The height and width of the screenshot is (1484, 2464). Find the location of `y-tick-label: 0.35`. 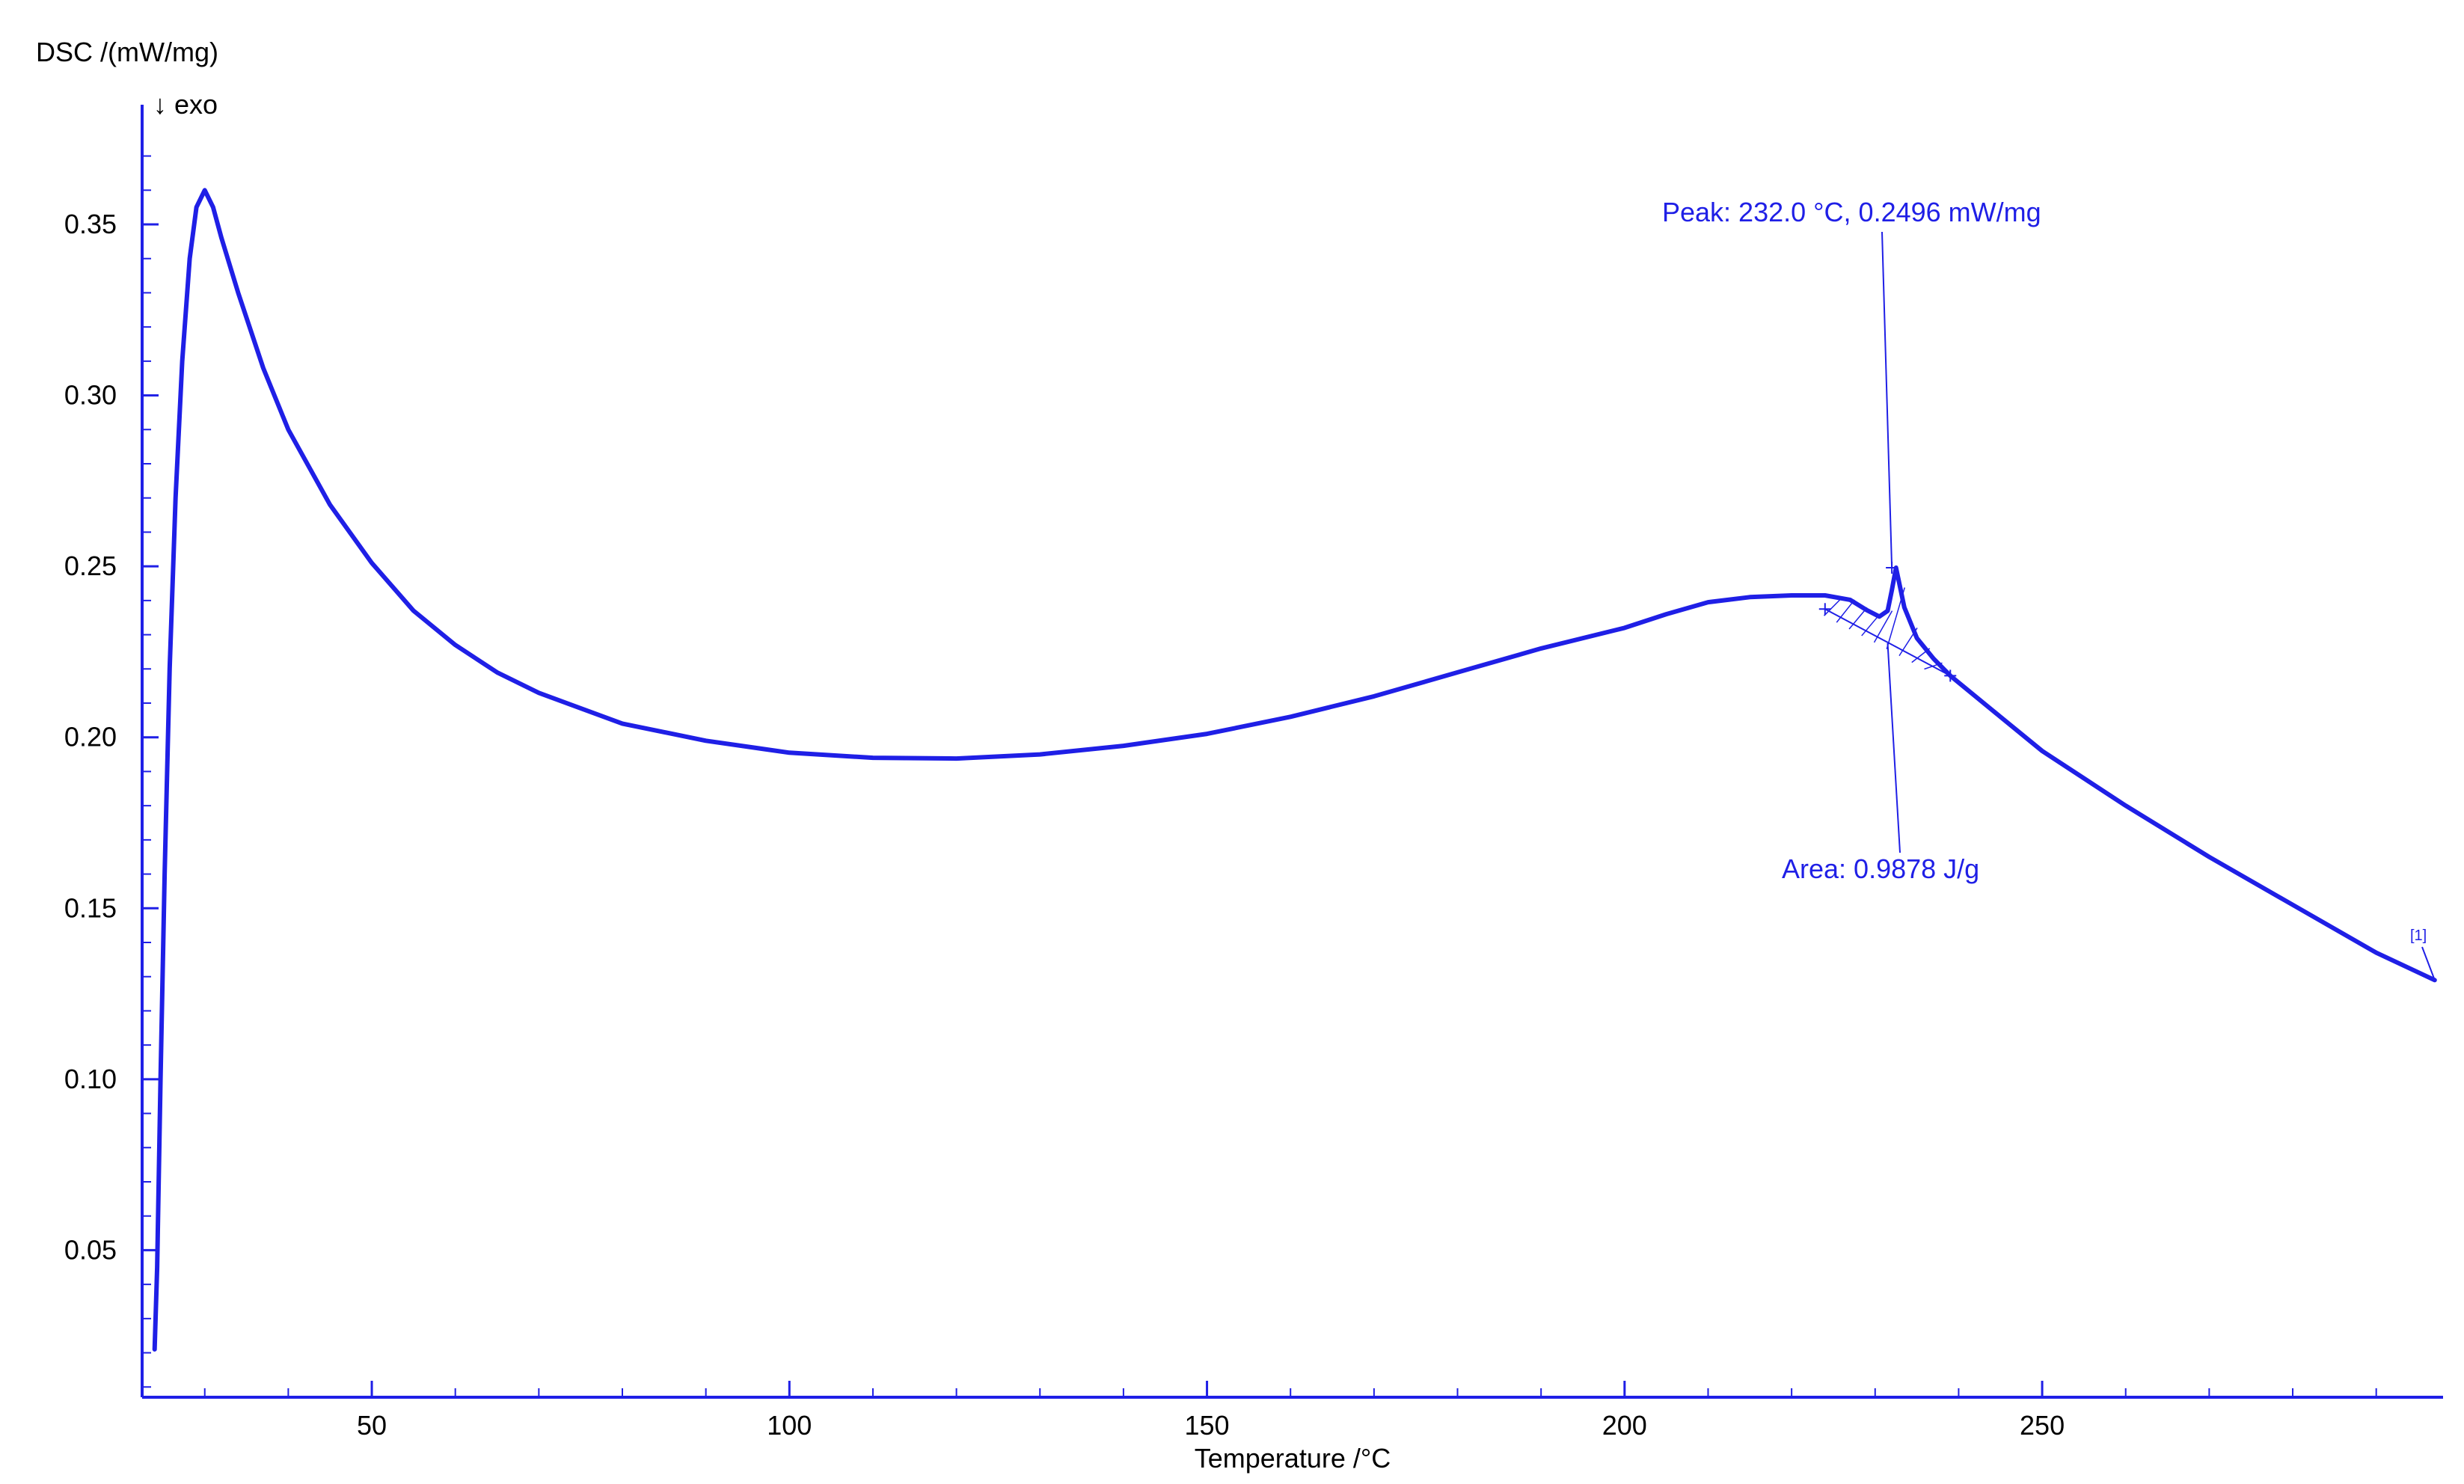

y-tick-label: 0.35 is located at coordinates (90, 224).